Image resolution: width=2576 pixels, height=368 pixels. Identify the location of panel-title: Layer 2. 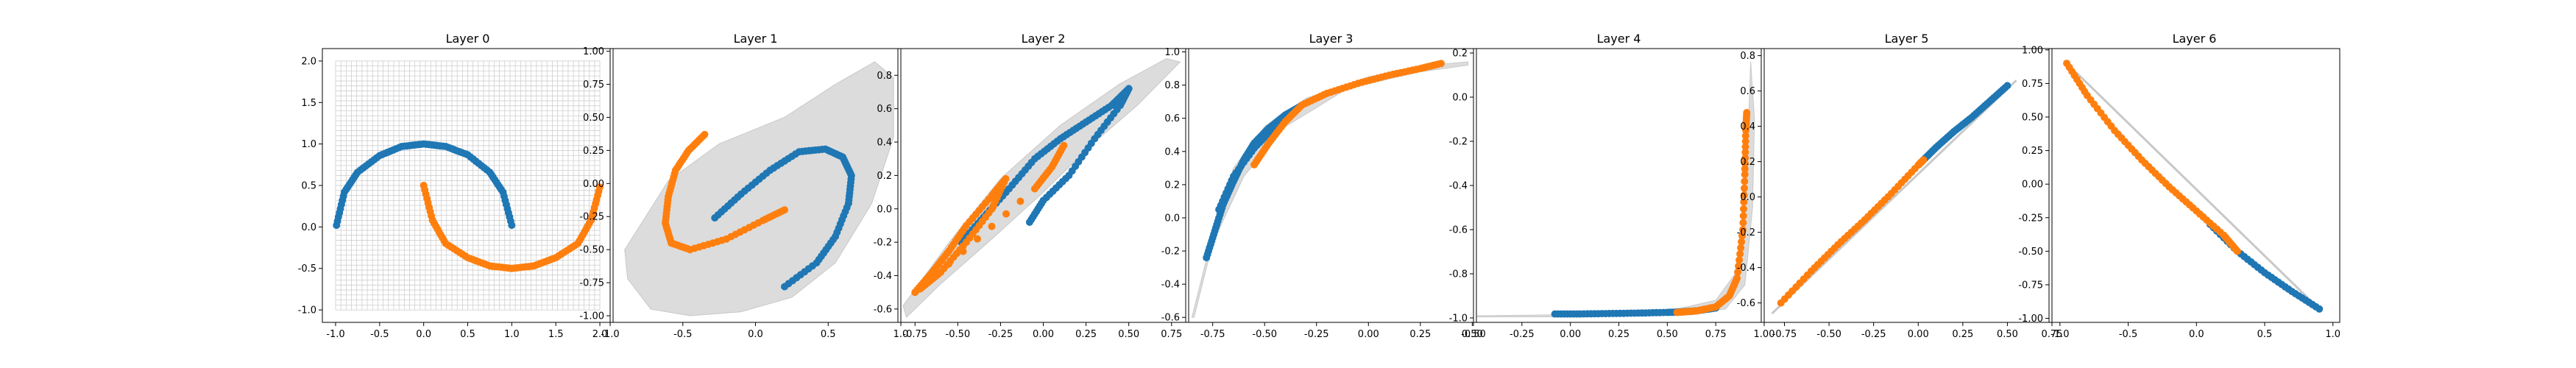
(1044, 39).